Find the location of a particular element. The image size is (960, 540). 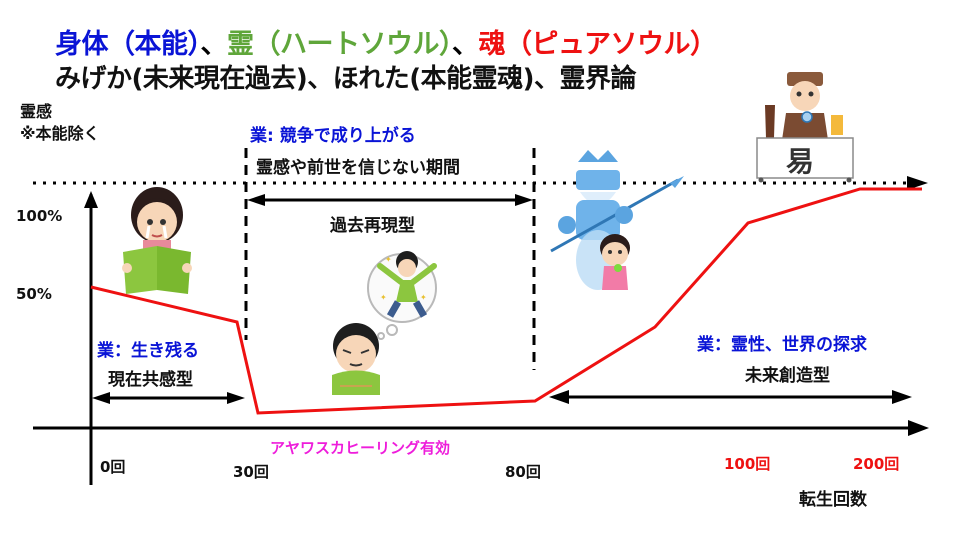

x-axis-label: 転生回数 is located at coordinates (833, 500).